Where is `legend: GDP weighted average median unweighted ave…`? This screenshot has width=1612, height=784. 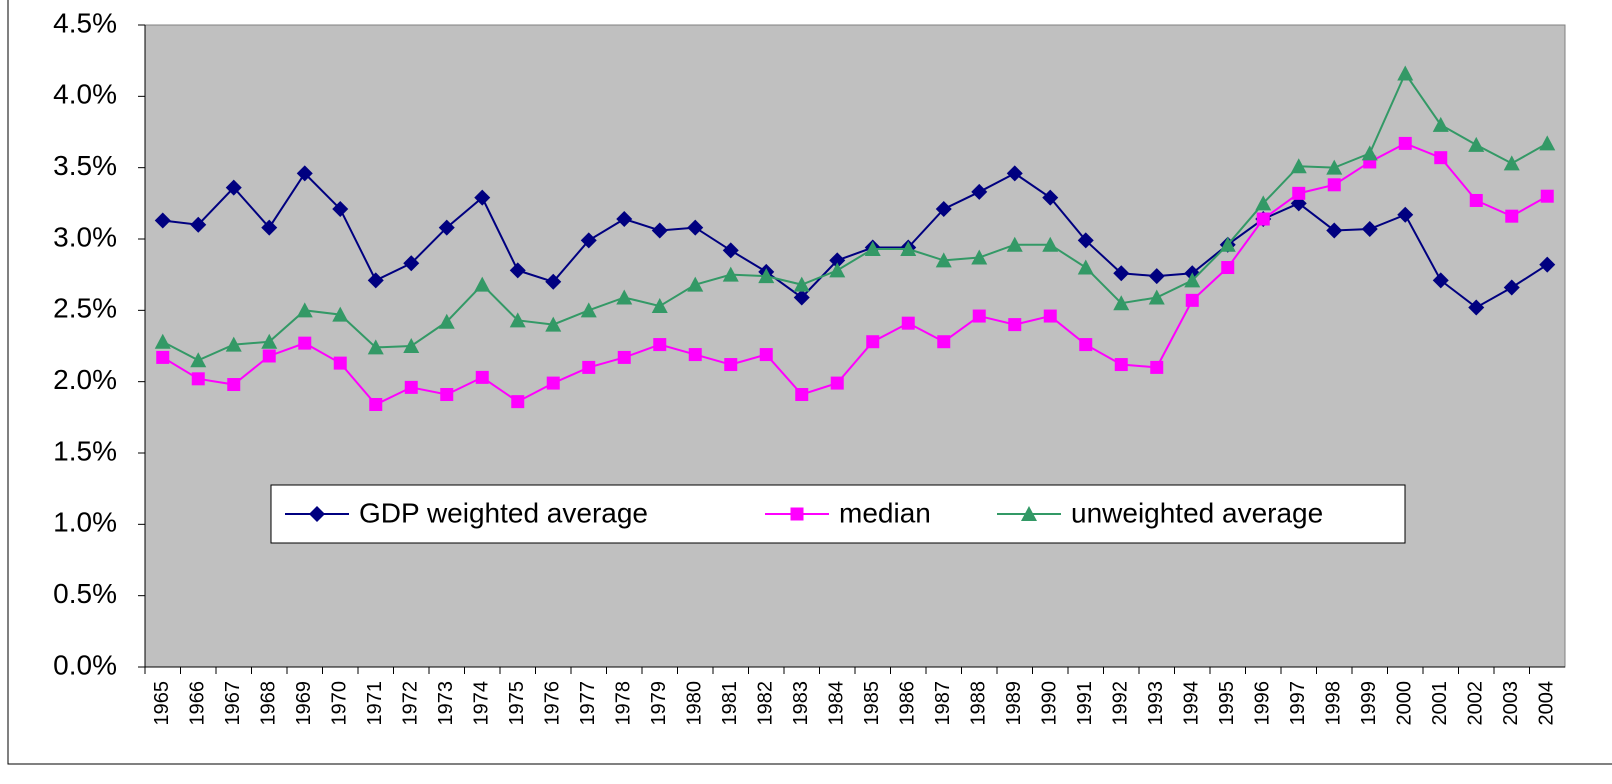 legend: GDP weighted average median unweighted ave… is located at coordinates (838, 514).